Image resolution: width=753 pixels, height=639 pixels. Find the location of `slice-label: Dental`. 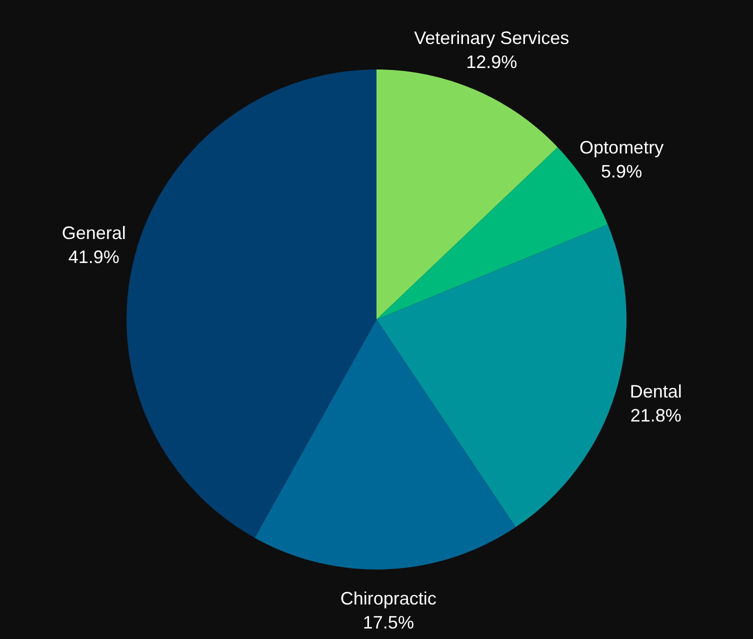

slice-label: Dental is located at coordinates (656, 391).